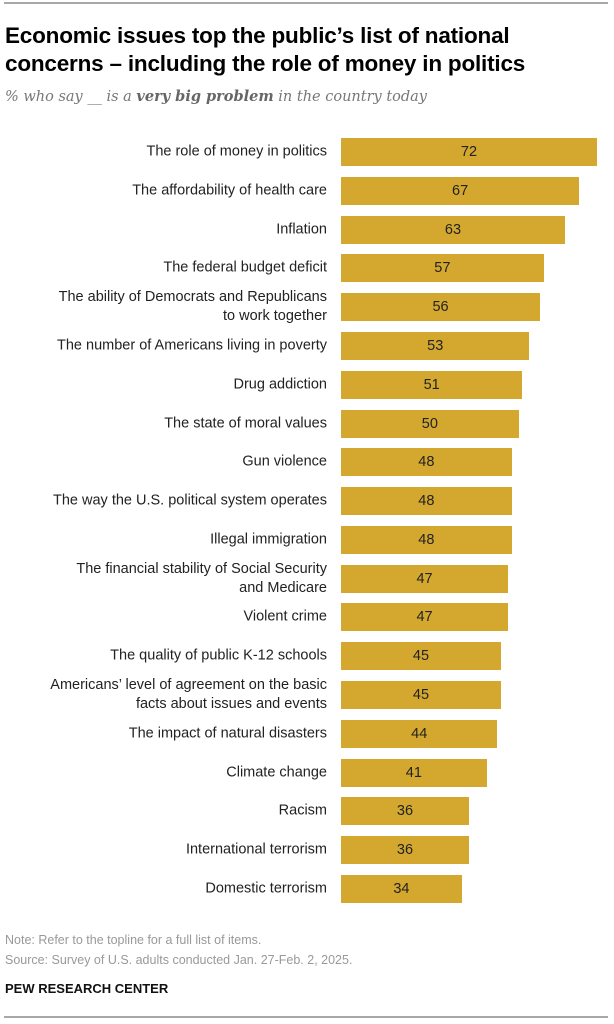 Image resolution: width=614 pixels, height=1024 pixels. What do you see at coordinates (87, 988) in the screenshot?
I see `brand-logo-text: PEW RESEARCH CENTER` at bounding box center [87, 988].